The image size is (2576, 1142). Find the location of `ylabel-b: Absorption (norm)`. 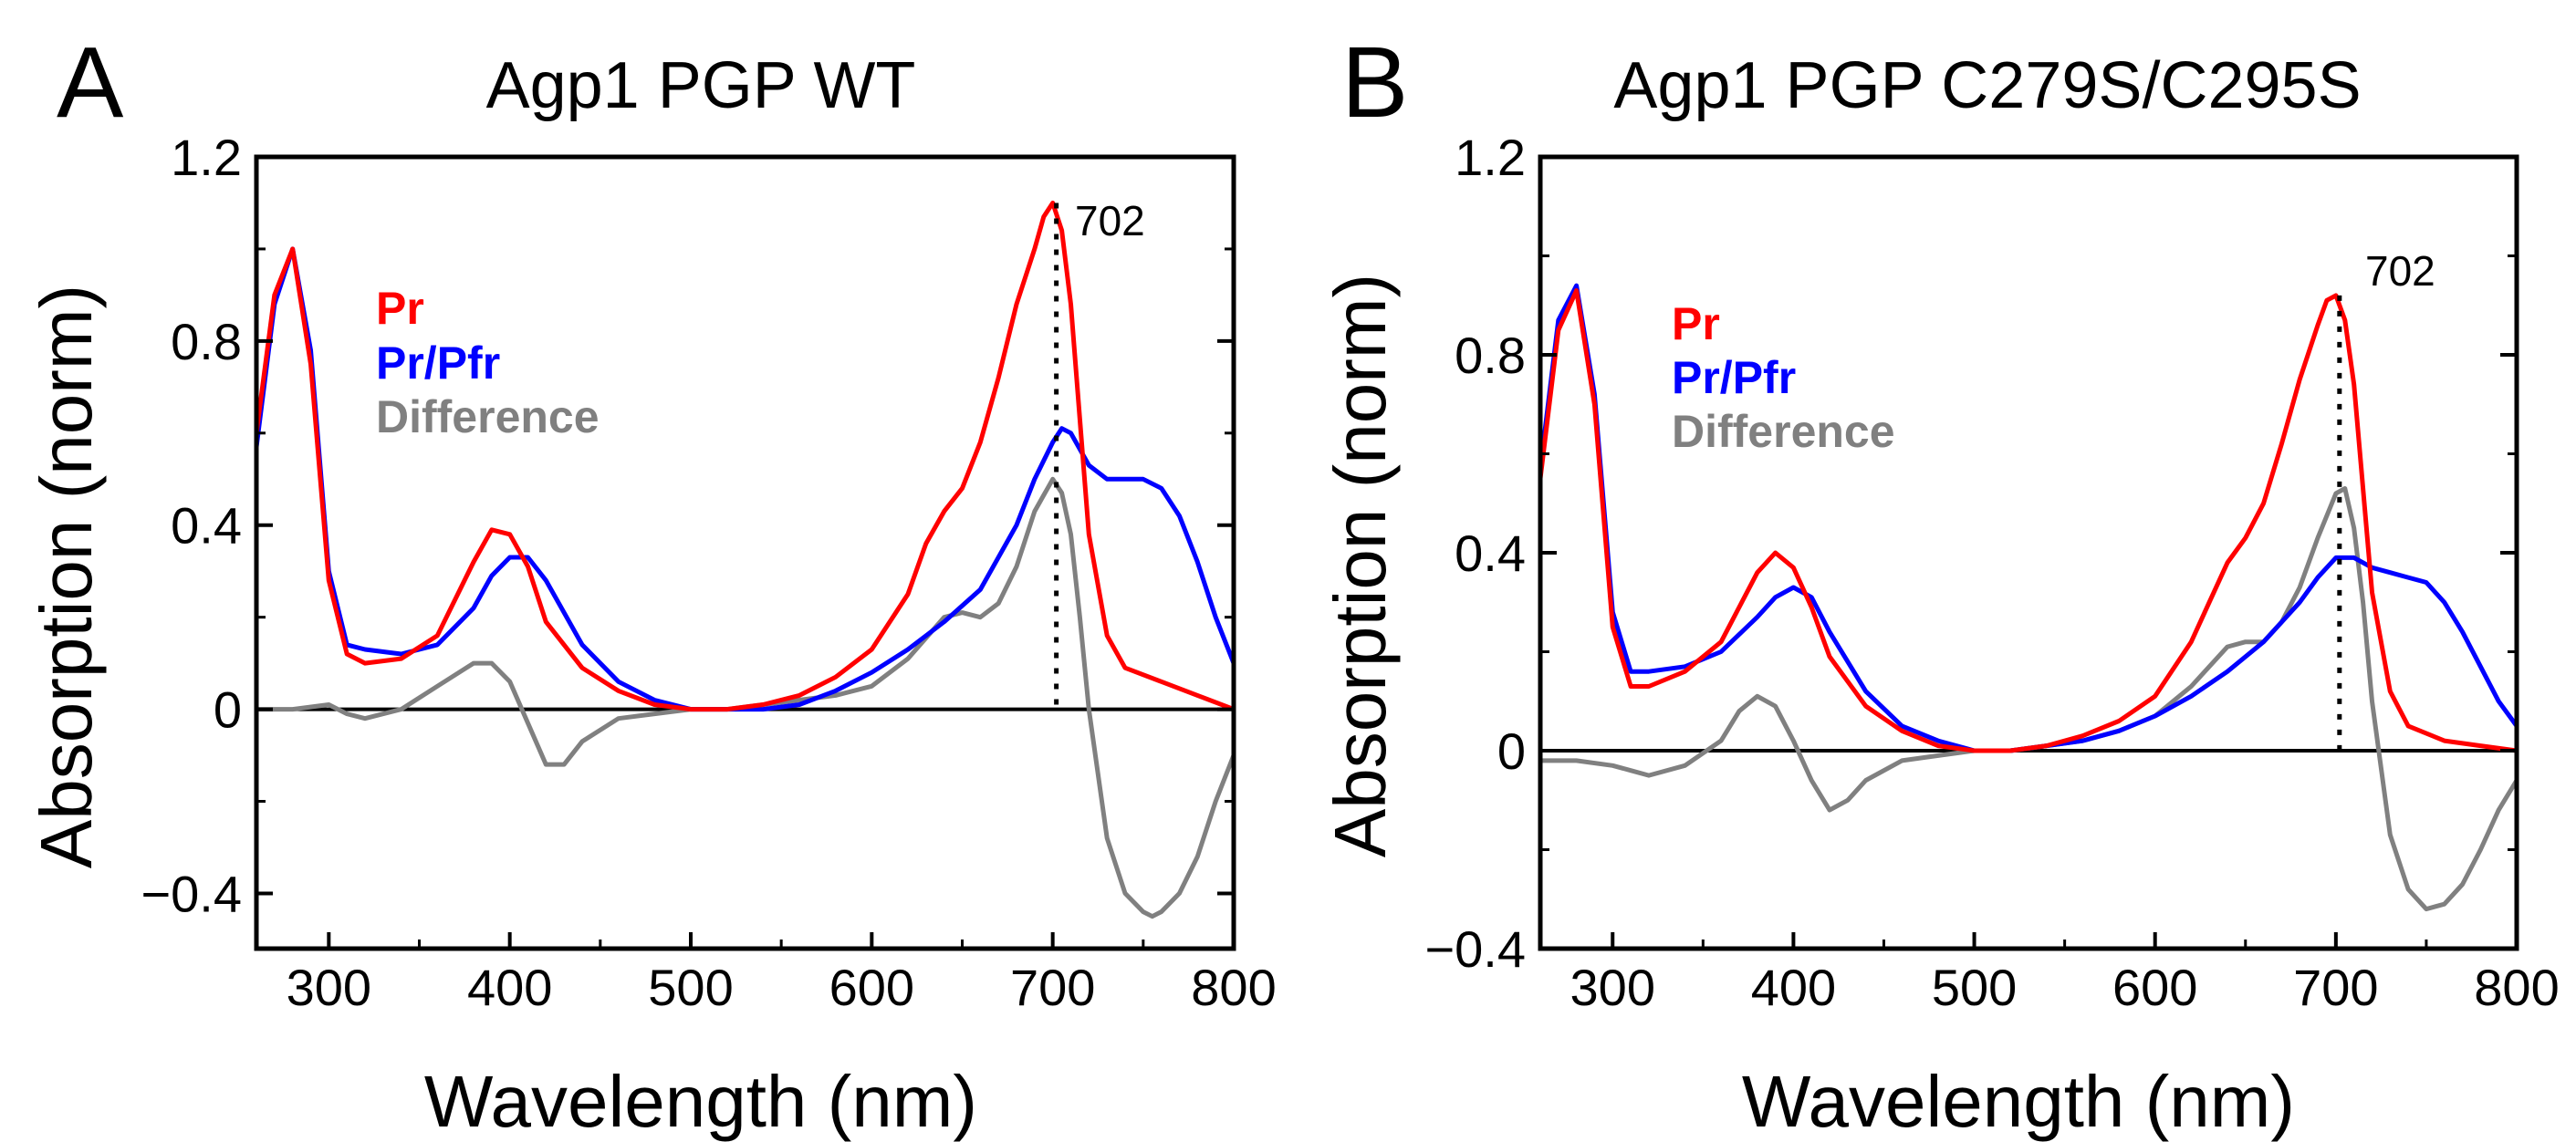

ylabel-b: Absorption (norm) is located at coordinates (1360, 566).